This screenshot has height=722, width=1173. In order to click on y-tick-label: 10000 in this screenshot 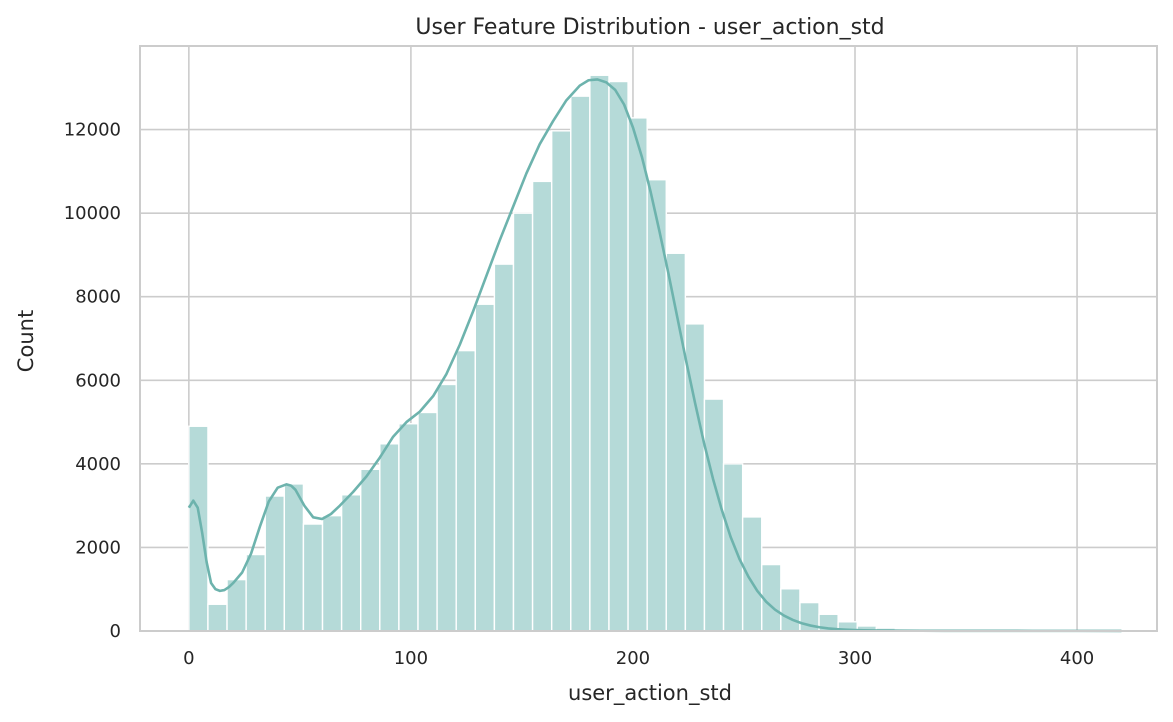, I will do `click(92, 213)`.